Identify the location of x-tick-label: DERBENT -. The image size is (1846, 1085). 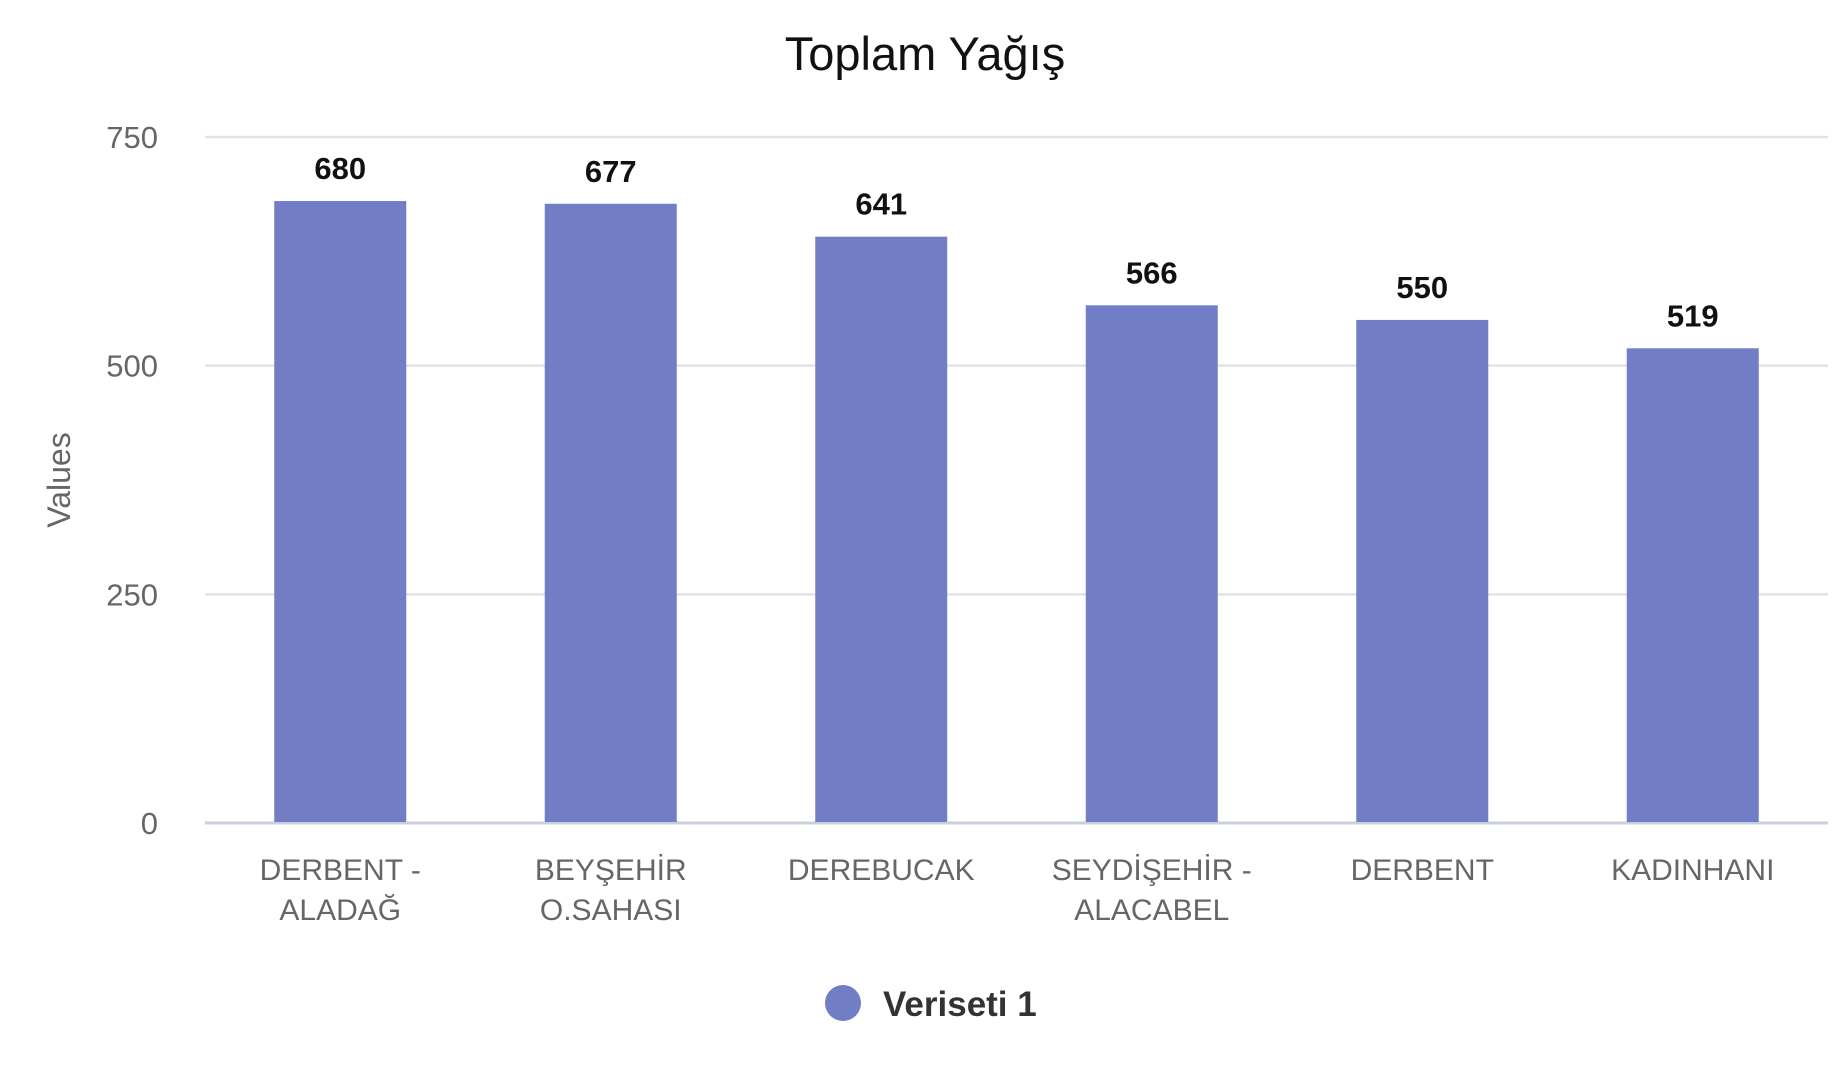
(340, 870).